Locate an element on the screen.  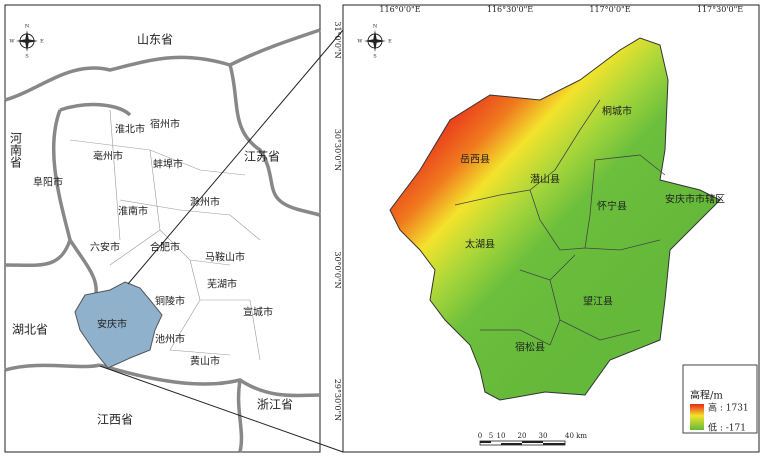
province-label: 江西省 is located at coordinates (115, 420).